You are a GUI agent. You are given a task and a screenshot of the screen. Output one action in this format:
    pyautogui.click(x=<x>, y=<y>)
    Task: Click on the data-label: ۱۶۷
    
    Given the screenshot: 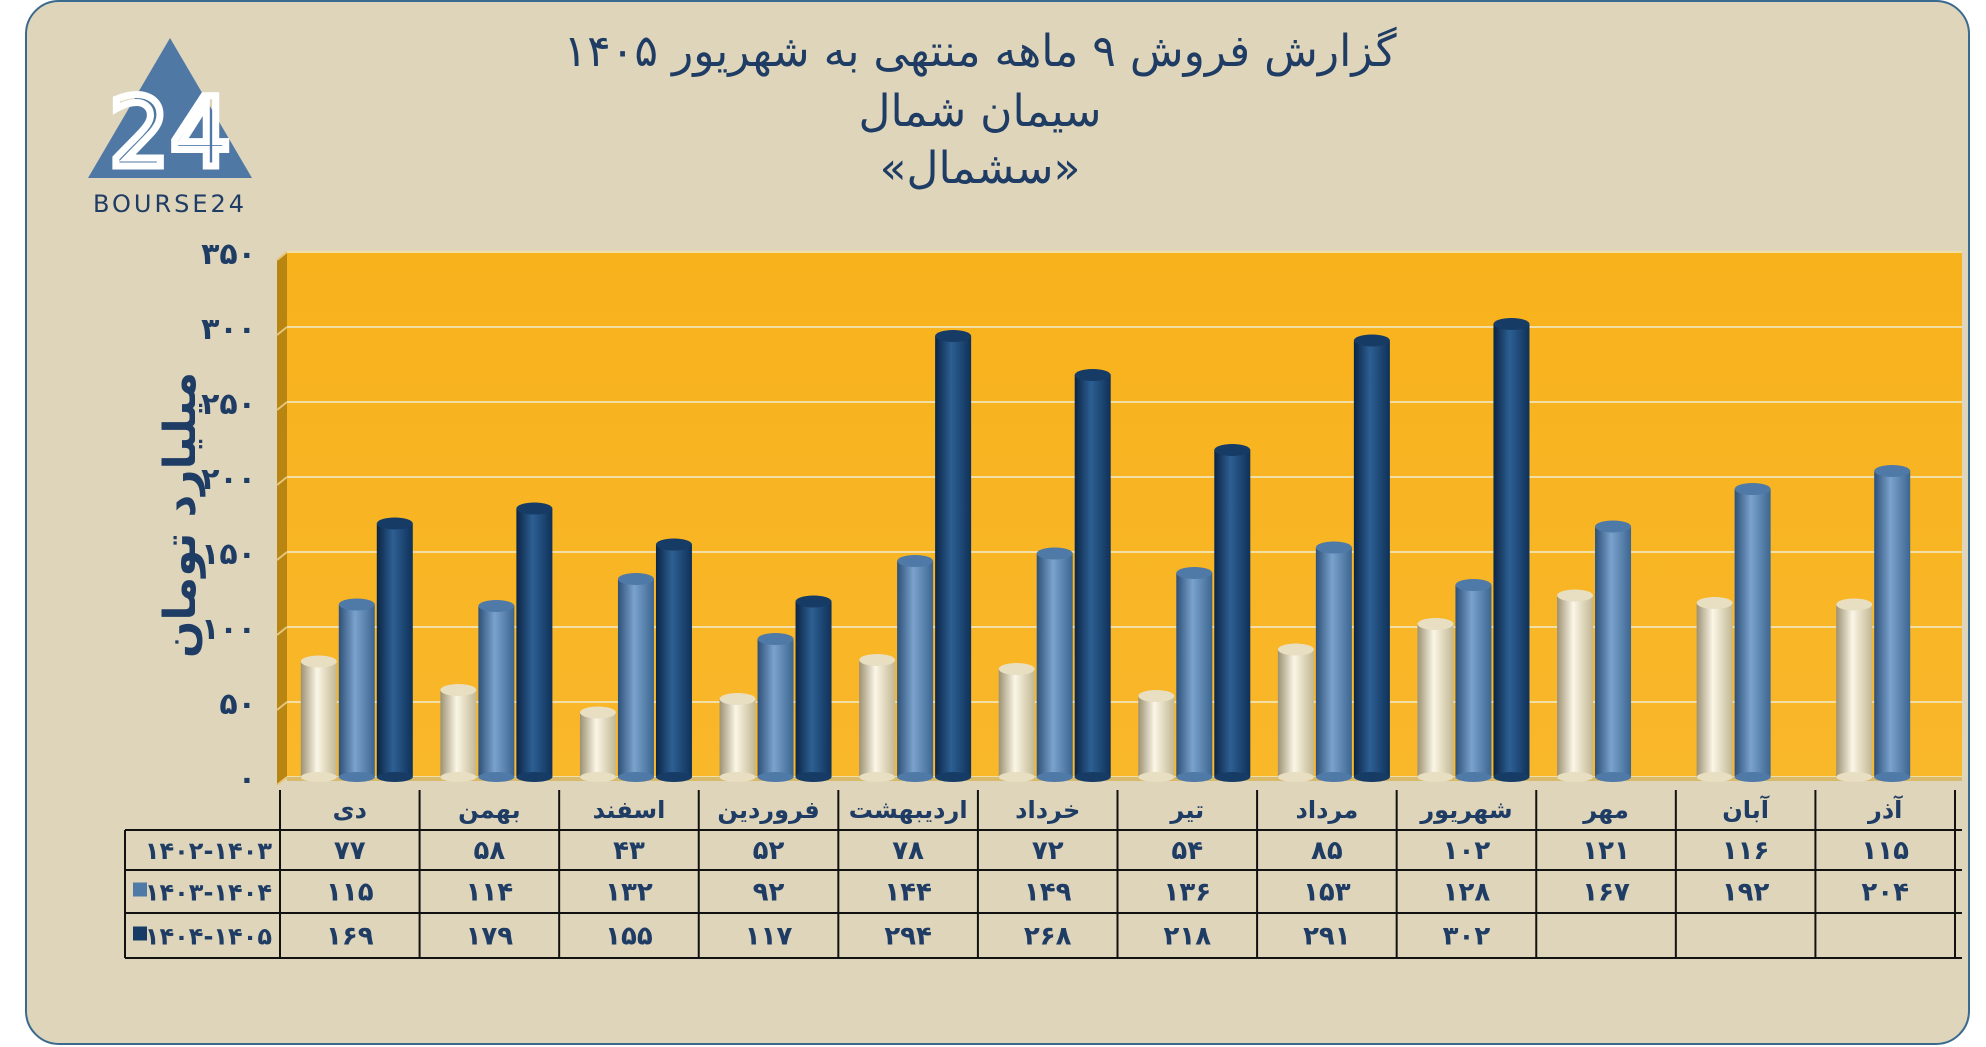 What is the action you would take?
    pyautogui.click(x=1606, y=893)
    